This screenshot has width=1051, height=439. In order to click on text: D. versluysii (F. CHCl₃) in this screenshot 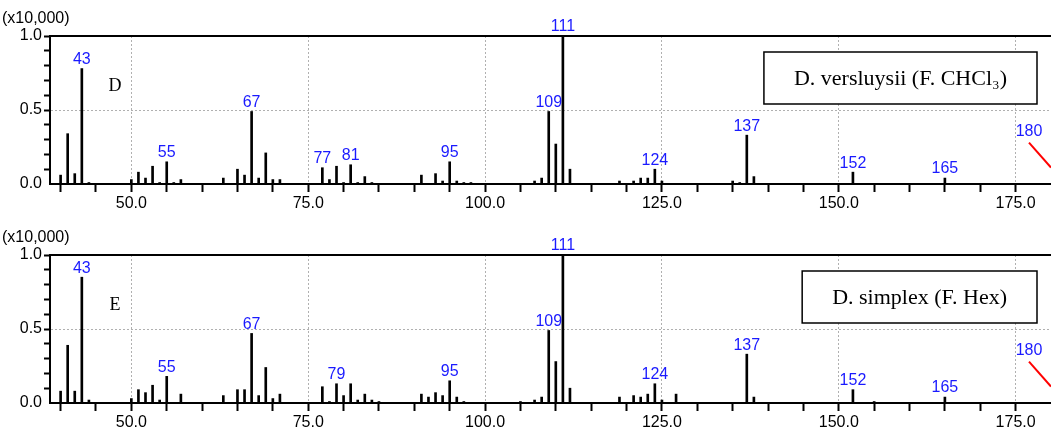, I will do `click(900, 77)`.